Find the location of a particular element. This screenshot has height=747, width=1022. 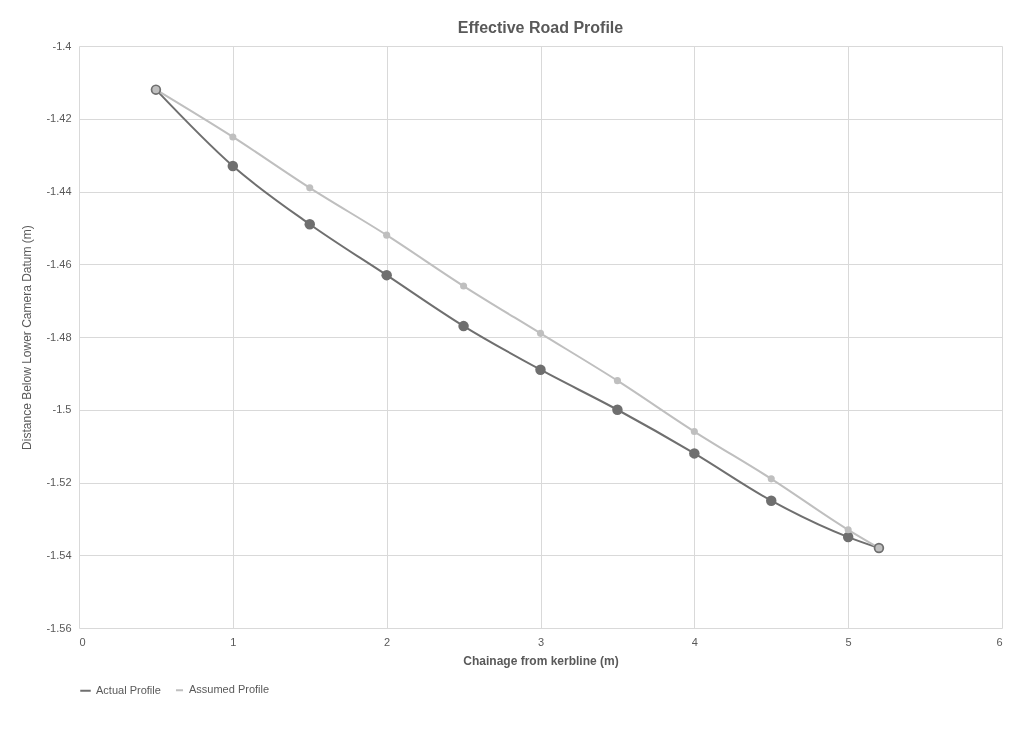

y-tick-label: -1.42 is located at coordinates (59, 118).